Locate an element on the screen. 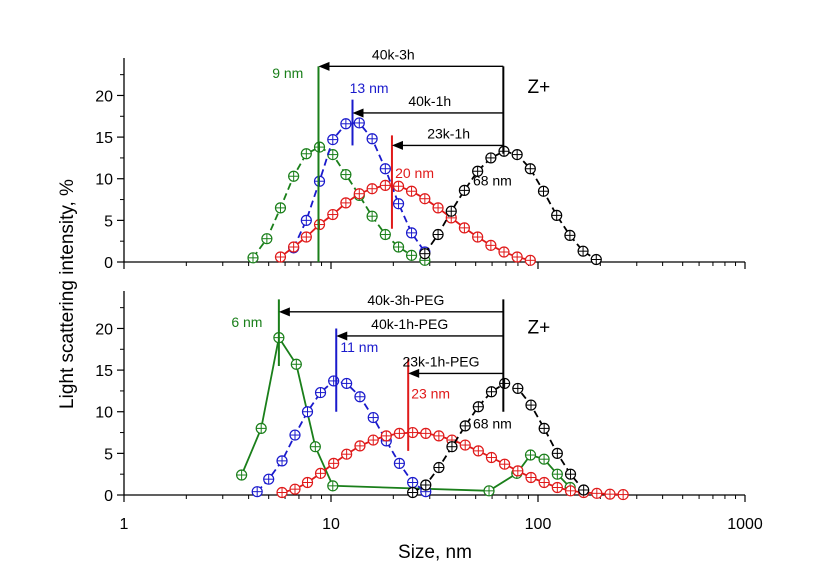  top-y-tick-label: 10 is located at coordinates (104, 180).